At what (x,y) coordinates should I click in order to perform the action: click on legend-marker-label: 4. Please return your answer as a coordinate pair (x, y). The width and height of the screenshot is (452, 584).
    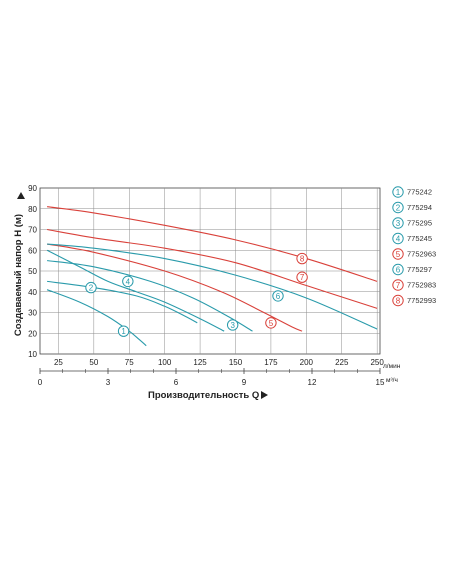
    Looking at the image, I should click on (398, 238).